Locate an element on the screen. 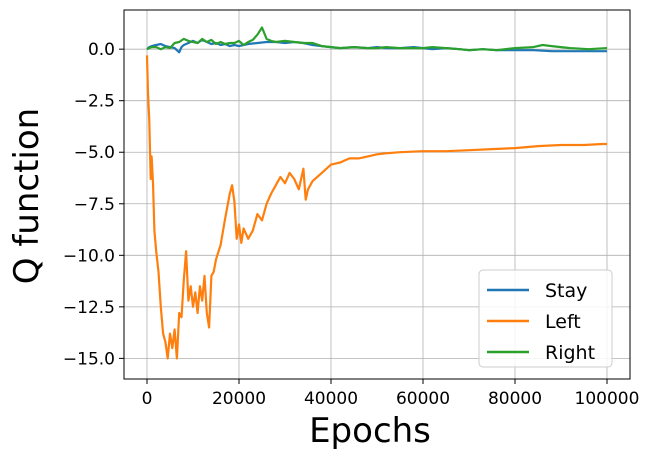 Image resolution: width=646 pixels, height=458 pixels. x-tick-label: 80000 is located at coordinates (515, 399).